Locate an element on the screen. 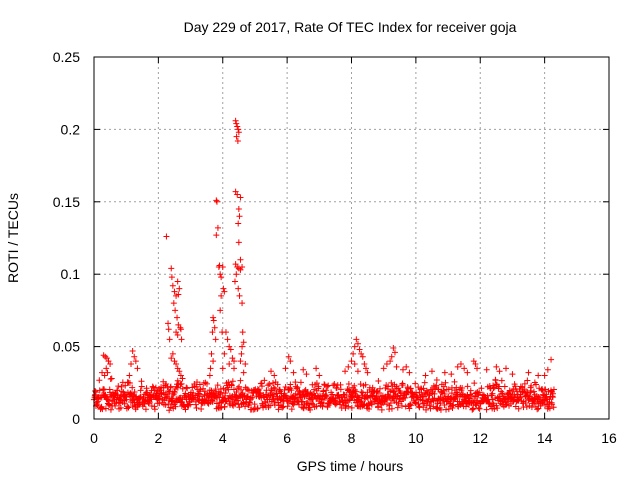 The image size is (640, 480). y-tick-label: 0 is located at coordinates (76, 419).